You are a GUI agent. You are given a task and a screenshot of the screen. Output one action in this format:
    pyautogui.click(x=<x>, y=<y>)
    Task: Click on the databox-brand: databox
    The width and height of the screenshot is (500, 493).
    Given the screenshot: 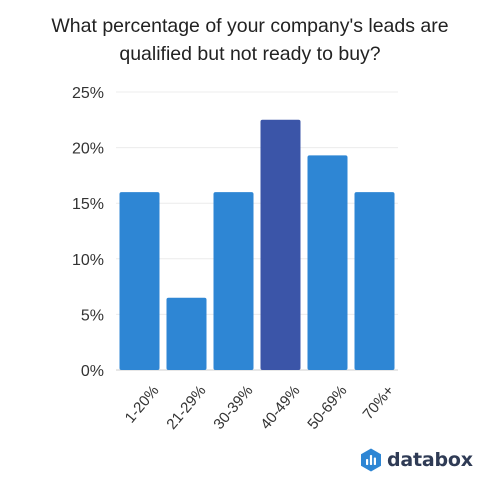 What is the action you would take?
    pyautogui.click(x=416, y=460)
    